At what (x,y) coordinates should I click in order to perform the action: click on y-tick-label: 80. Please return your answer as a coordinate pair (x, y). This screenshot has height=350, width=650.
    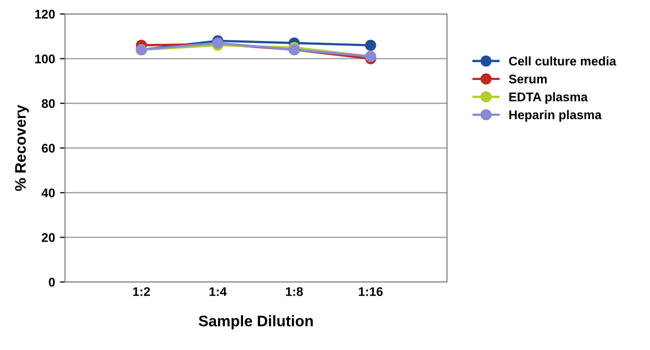
    Looking at the image, I should click on (48, 103).